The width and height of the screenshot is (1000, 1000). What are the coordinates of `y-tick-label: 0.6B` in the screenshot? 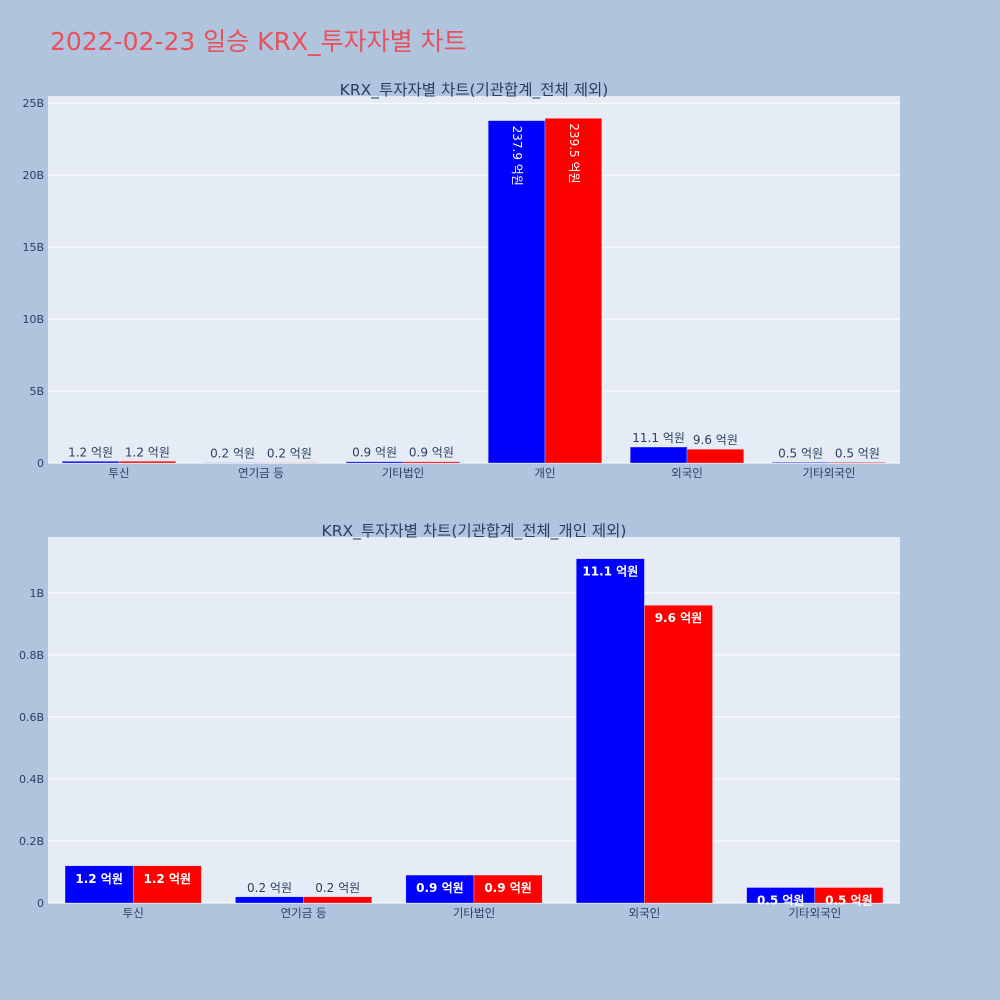 It's located at (31, 717).